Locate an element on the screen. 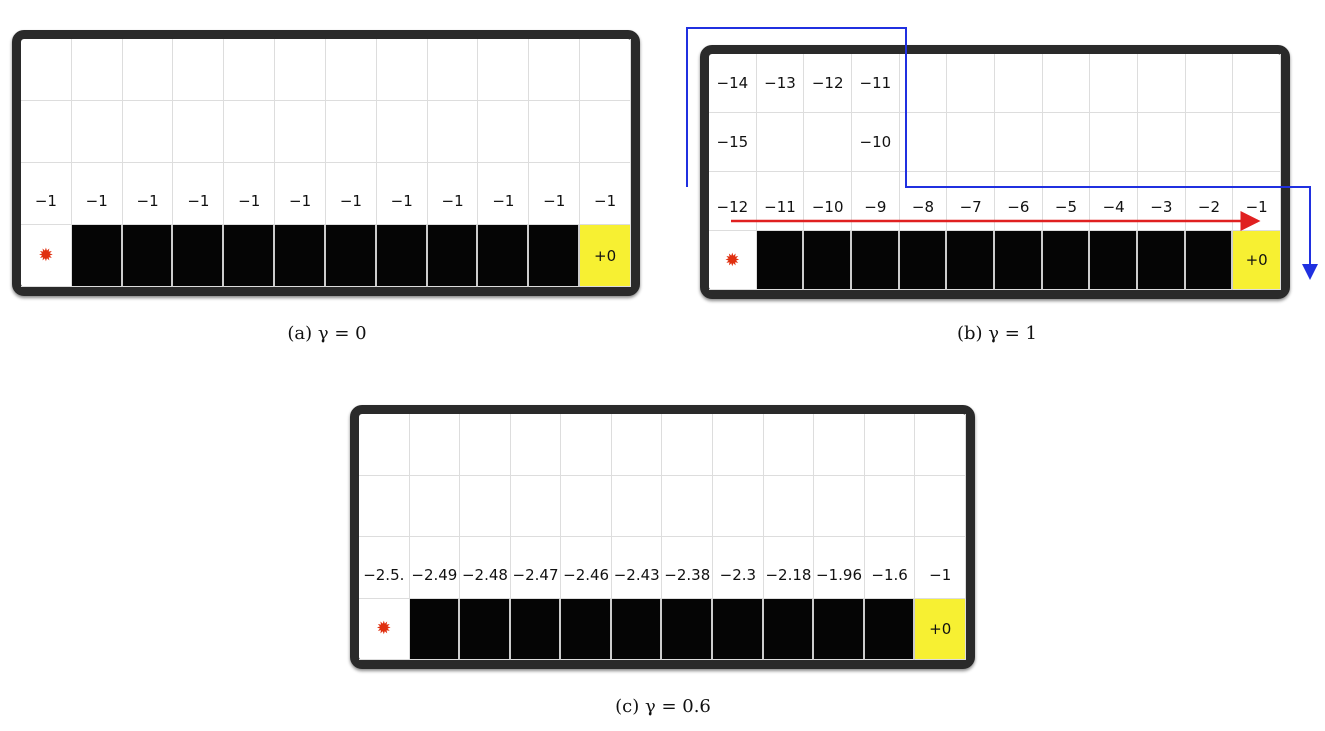  value-cell: −15 is located at coordinates (733, 142).